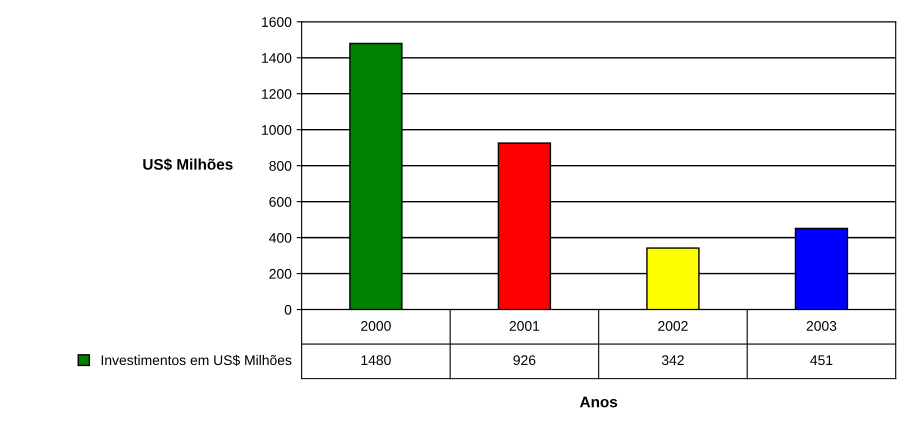  Describe the element at coordinates (376, 326) in the screenshot. I see `x-tick-label: 2000` at that location.